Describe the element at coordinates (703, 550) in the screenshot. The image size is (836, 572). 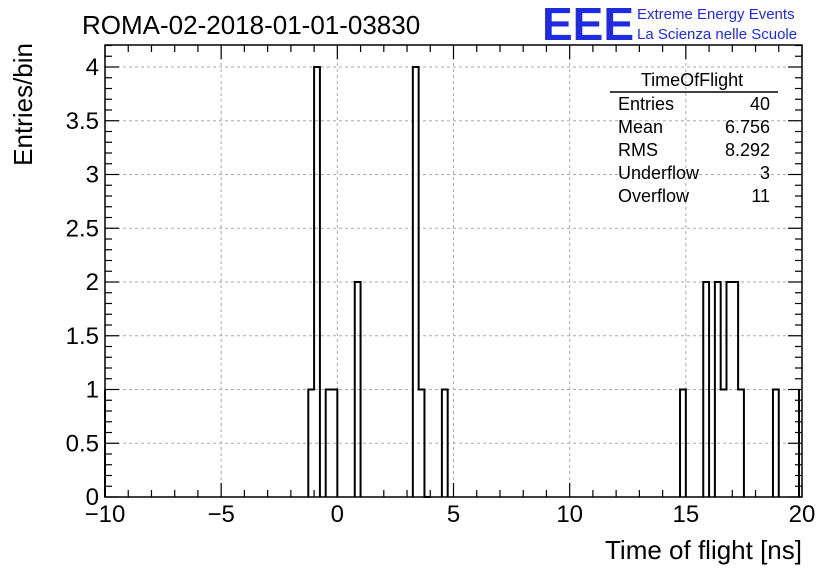
I see `x-axis-title: Time of flight [ns]` at that location.